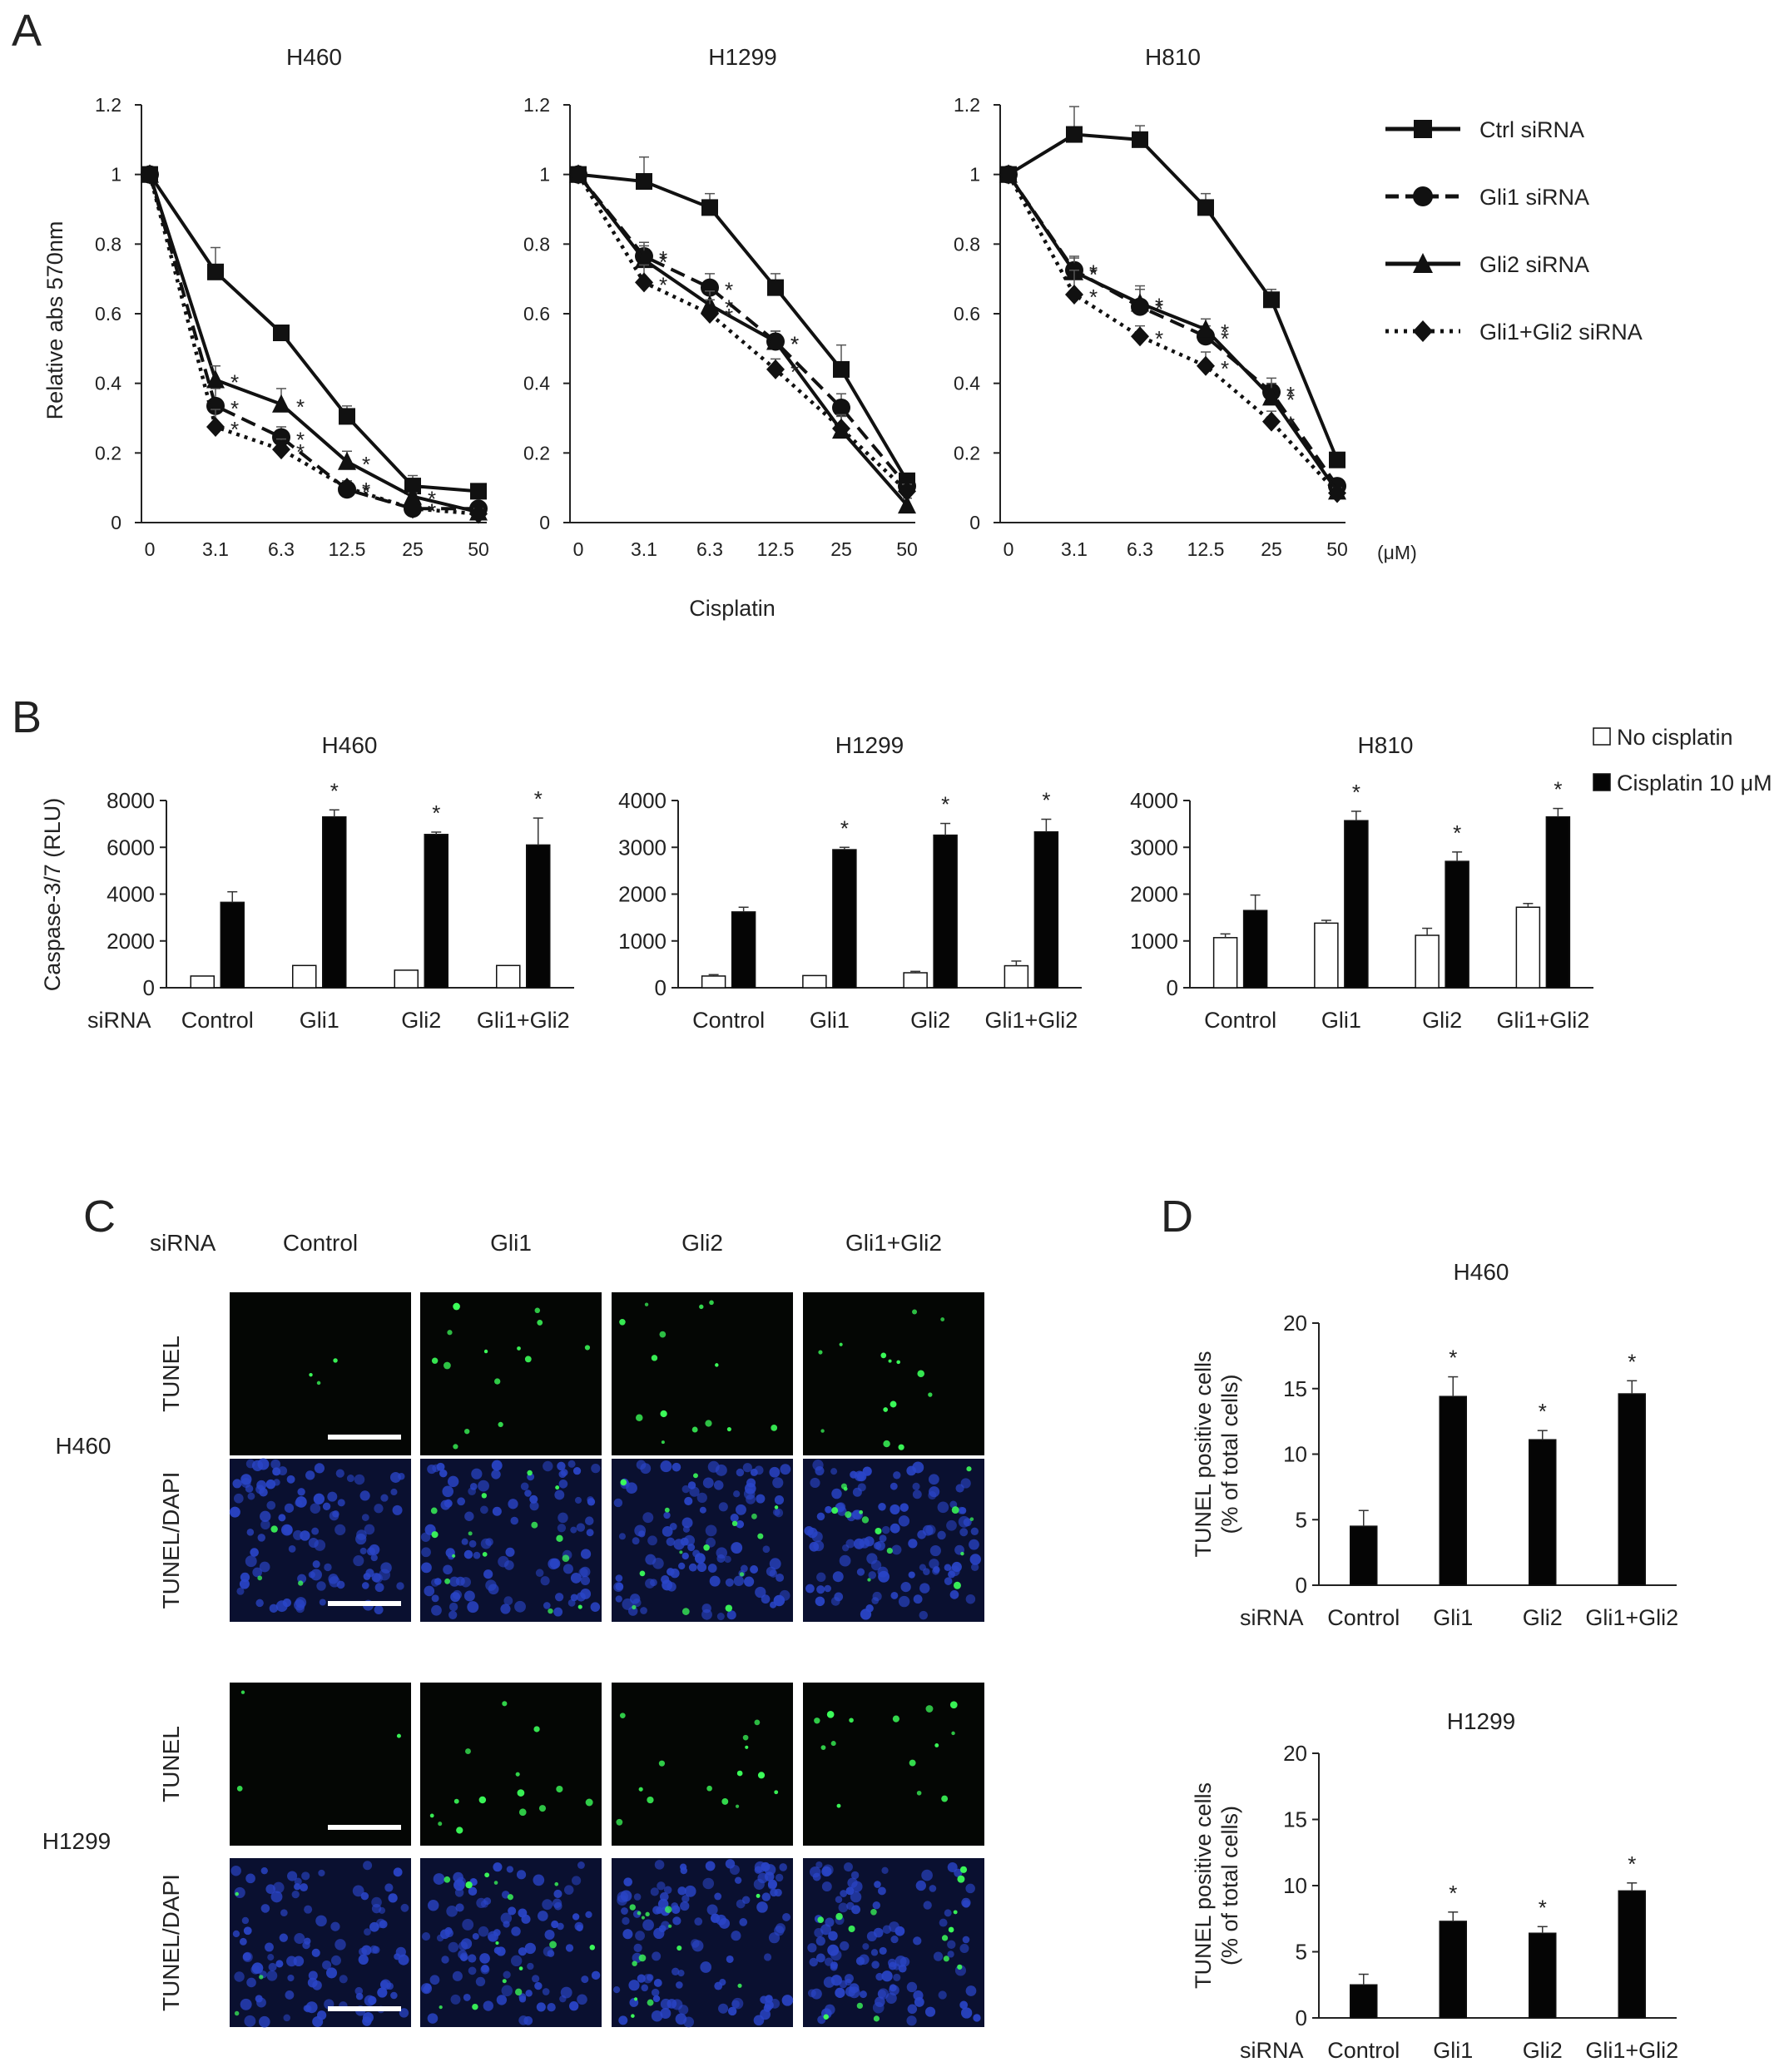 The height and width of the screenshot is (2072, 1789). Describe the element at coordinates (1229, 1885) in the screenshot. I see `y-axis-title-line: (% of total cells)` at that location.